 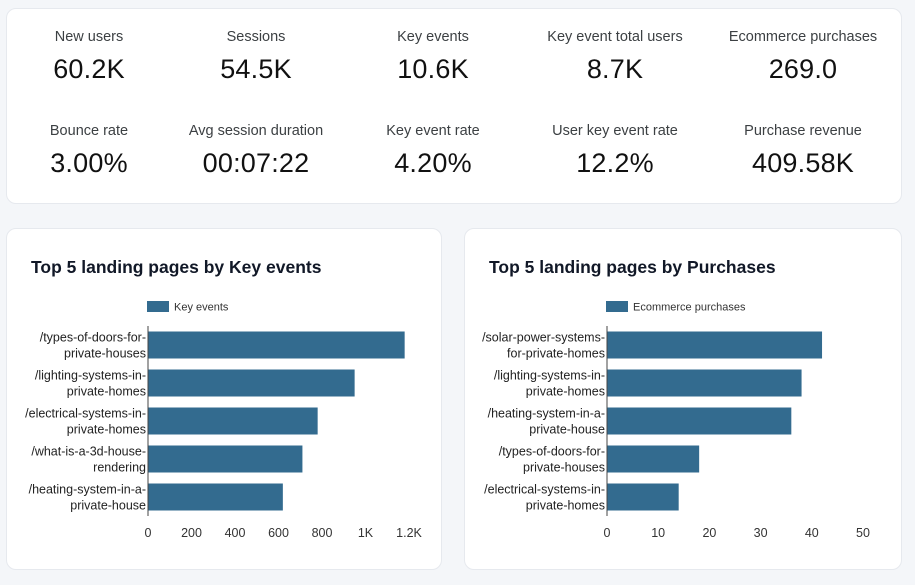 What do you see at coordinates (89, 163) in the screenshot?
I see `kpi-value: 3.00%` at bounding box center [89, 163].